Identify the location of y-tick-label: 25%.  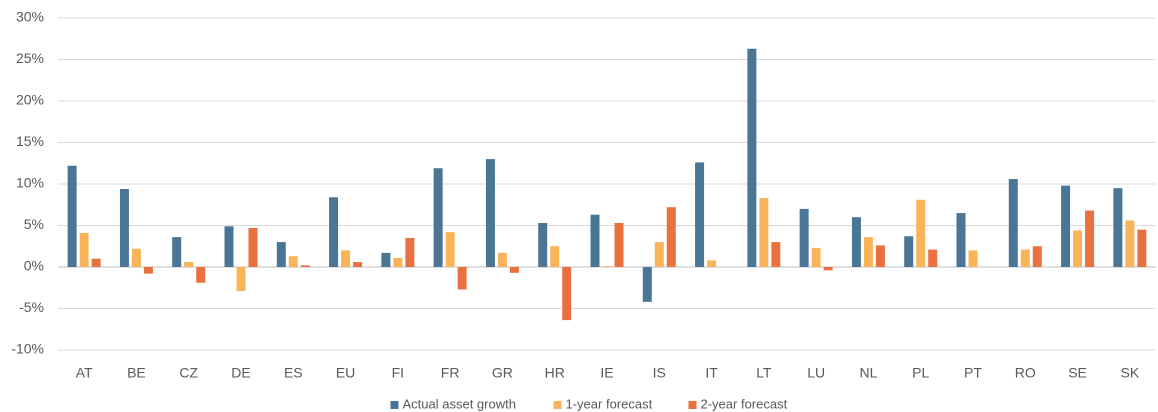
(30, 58).